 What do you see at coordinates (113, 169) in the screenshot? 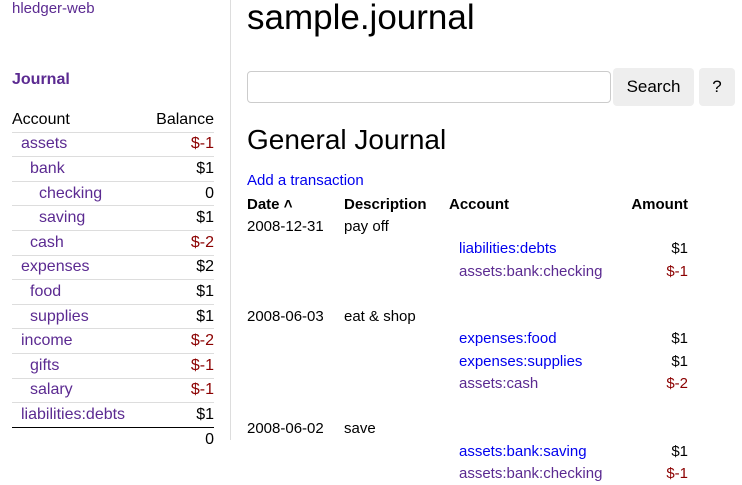
I see `account-row: bank $1` at bounding box center [113, 169].